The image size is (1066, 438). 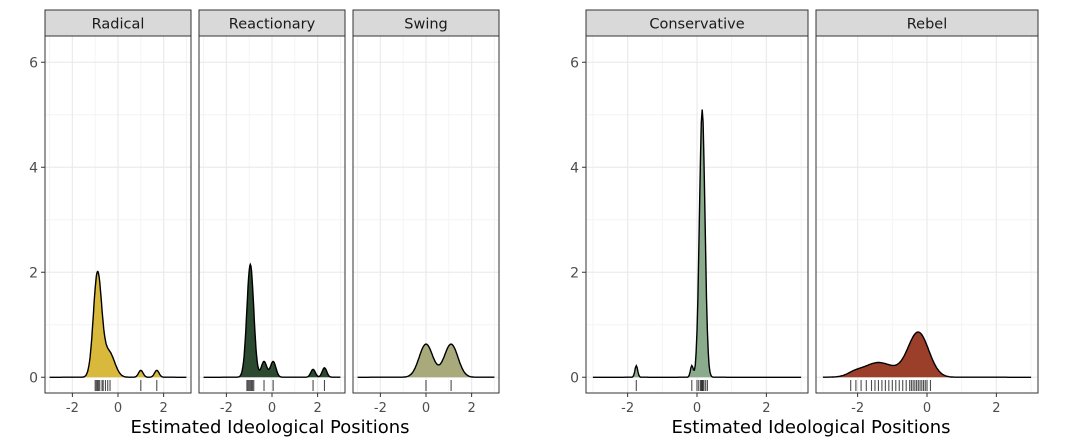 I want to click on facet-title: Swing, so click(x=426, y=25).